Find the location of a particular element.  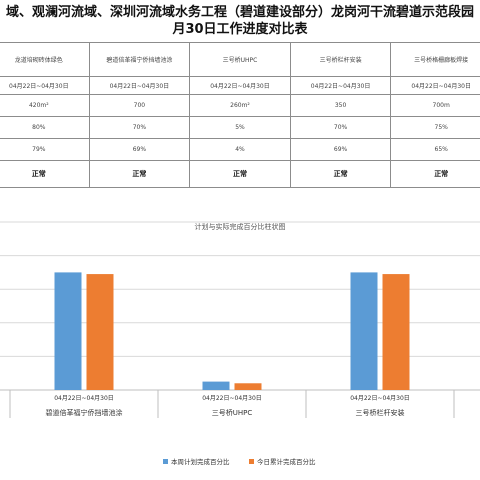

table-cell: 龙道培砌砖体绿色 is located at coordinates (45, 59).